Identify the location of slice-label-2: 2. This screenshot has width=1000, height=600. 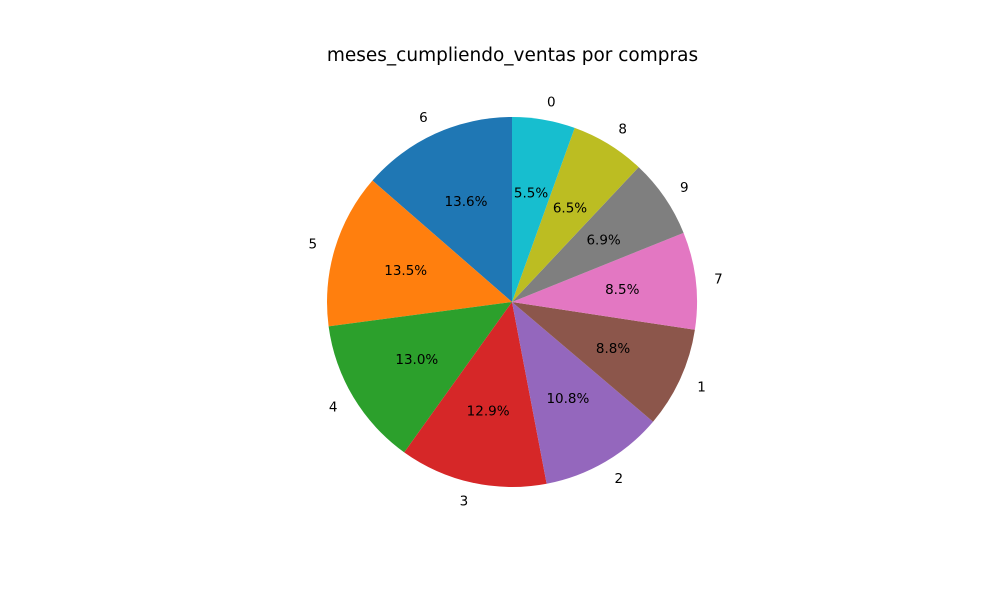
(618, 479).